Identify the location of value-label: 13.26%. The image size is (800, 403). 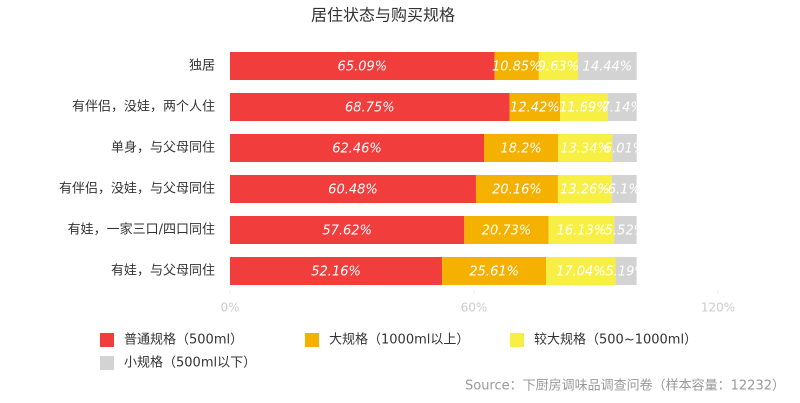
(585, 190).